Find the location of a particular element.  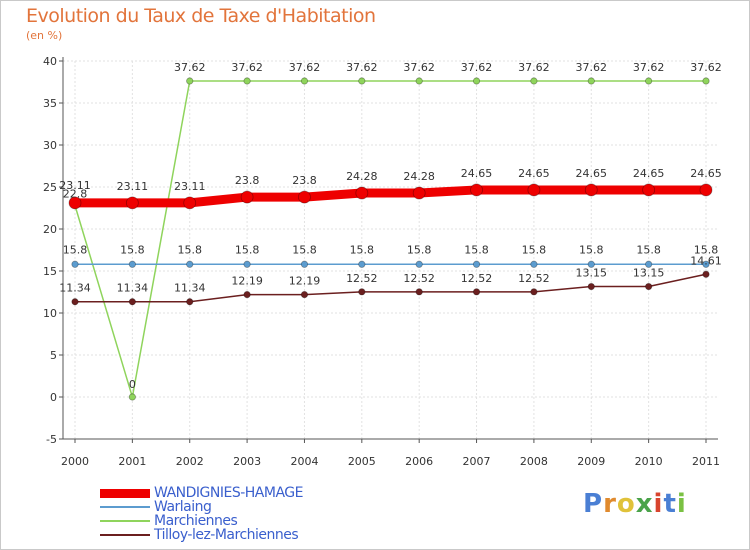

y-tick-label: 35 is located at coordinates (50, 103).